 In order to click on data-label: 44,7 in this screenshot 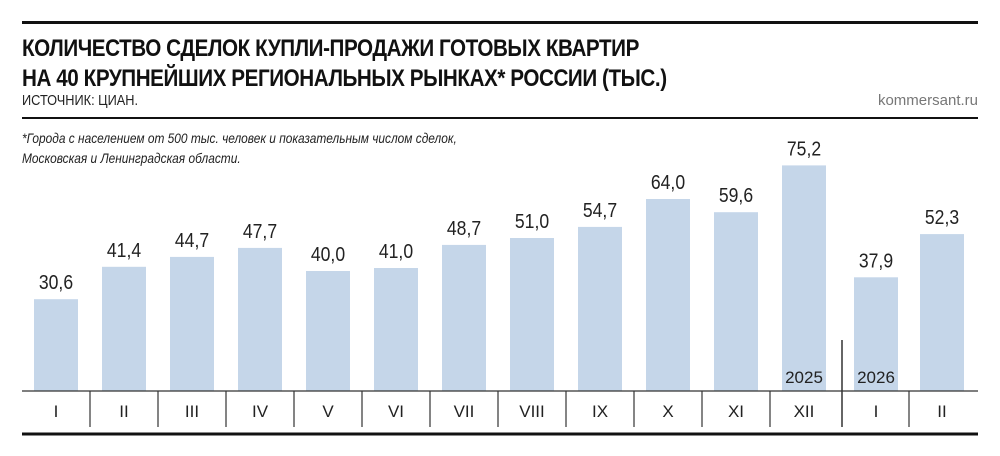, I will do `click(192, 240)`.